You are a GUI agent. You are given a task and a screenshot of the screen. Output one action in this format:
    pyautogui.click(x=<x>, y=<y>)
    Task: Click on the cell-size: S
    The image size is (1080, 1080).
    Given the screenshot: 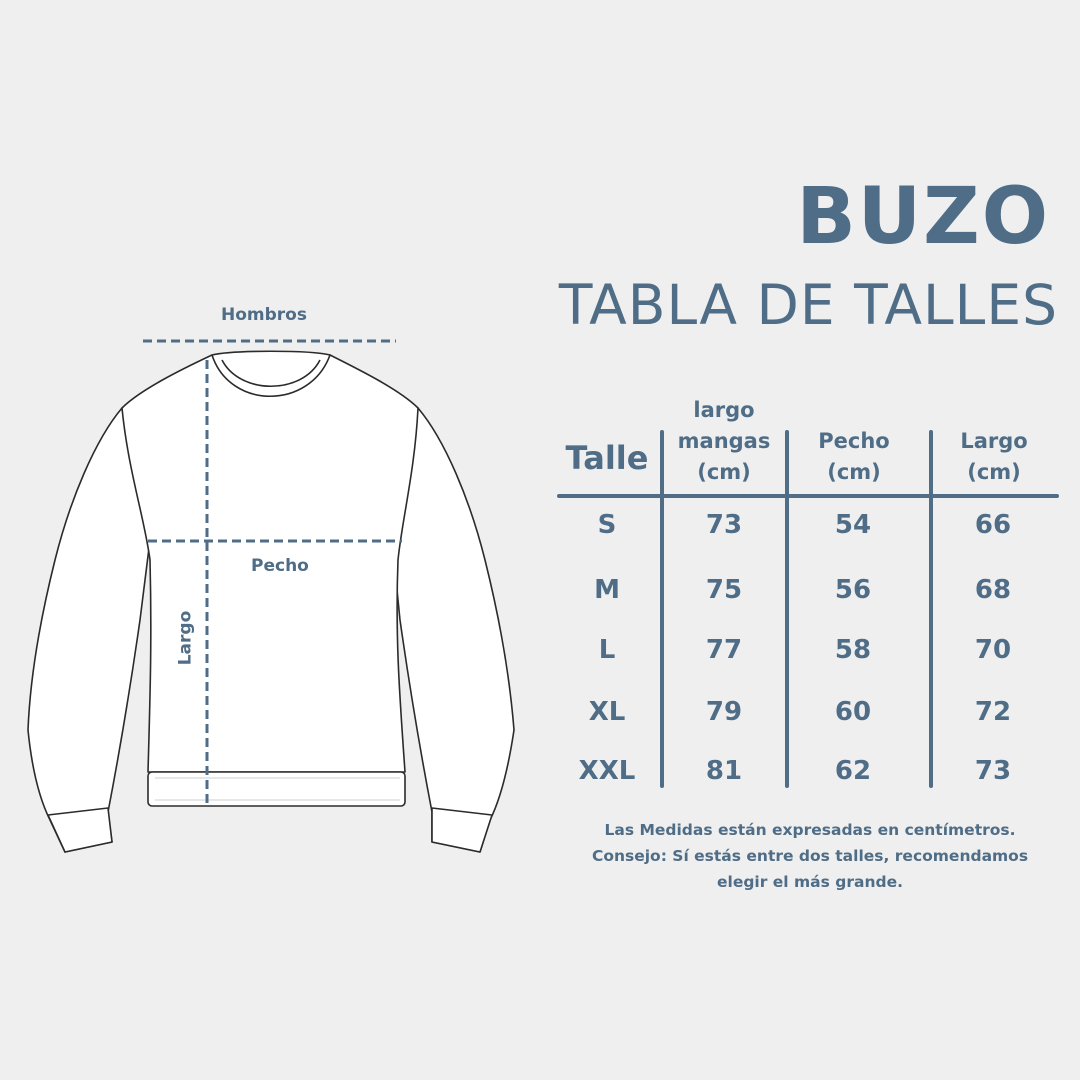 What is the action you would take?
    pyautogui.click(x=607, y=525)
    